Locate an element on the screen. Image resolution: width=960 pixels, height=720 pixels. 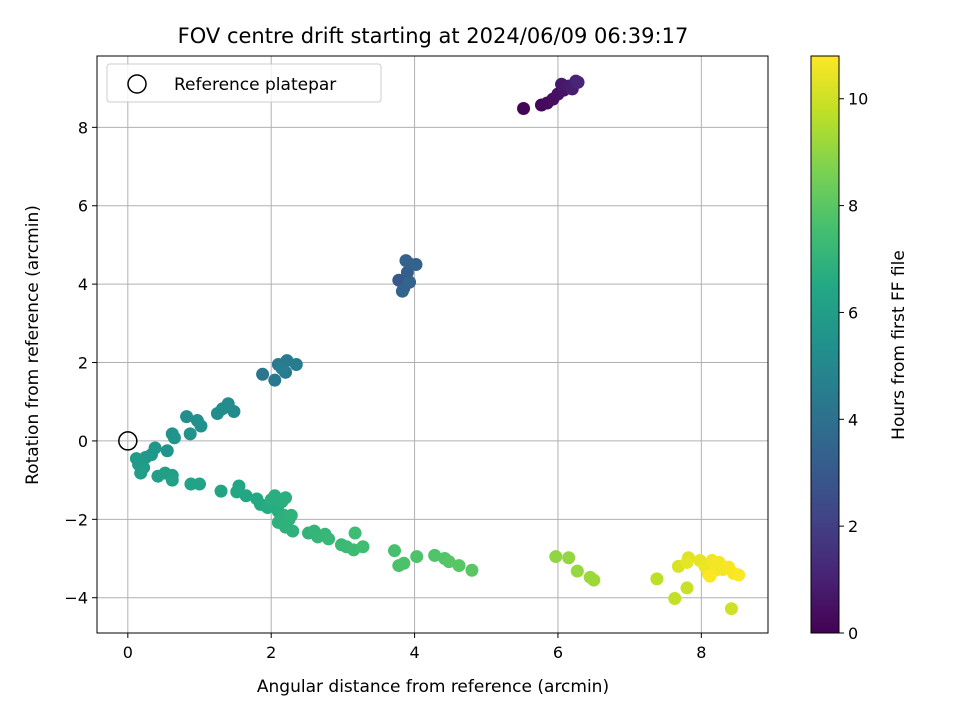
x-tick-label: 0 is located at coordinates (128, 652).